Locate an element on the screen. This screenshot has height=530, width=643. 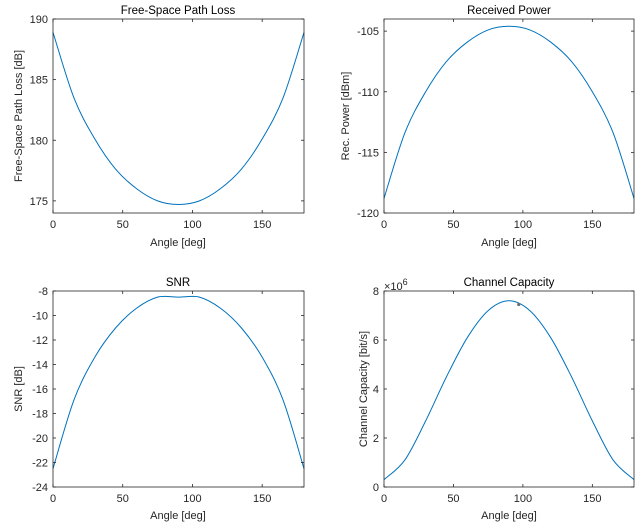
y-tick-label: -16 is located at coordinates (40, 390).